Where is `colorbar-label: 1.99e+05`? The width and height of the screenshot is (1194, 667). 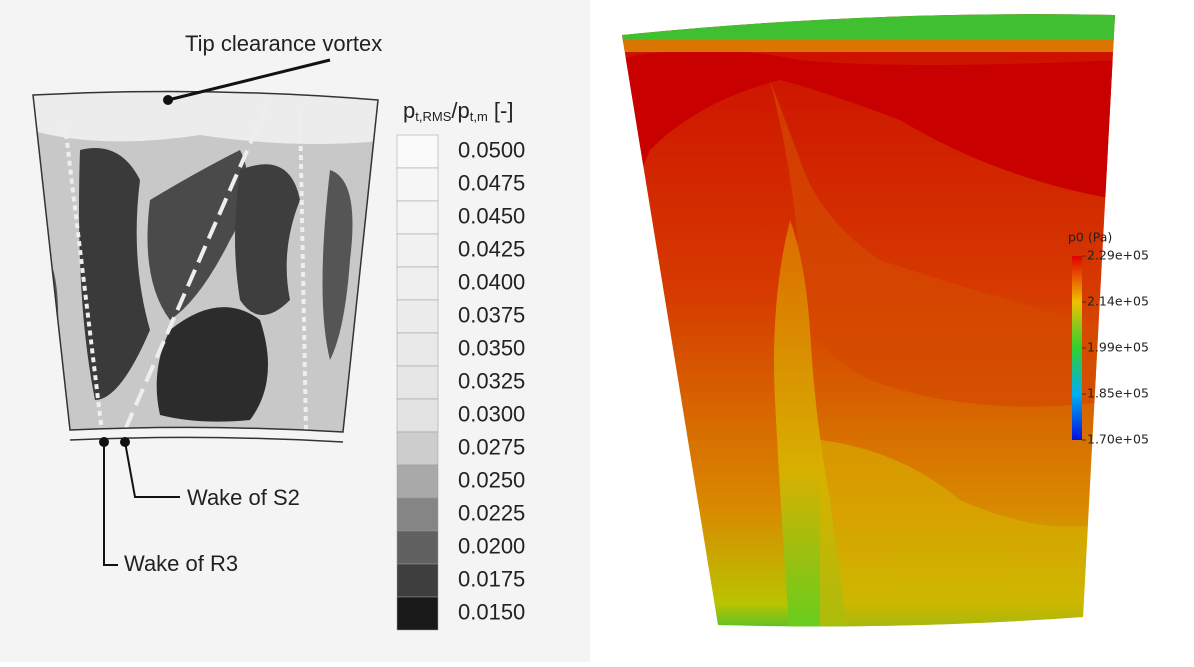
colorbar-label: 1.99e+05 is located at coordinates (1118, 347).